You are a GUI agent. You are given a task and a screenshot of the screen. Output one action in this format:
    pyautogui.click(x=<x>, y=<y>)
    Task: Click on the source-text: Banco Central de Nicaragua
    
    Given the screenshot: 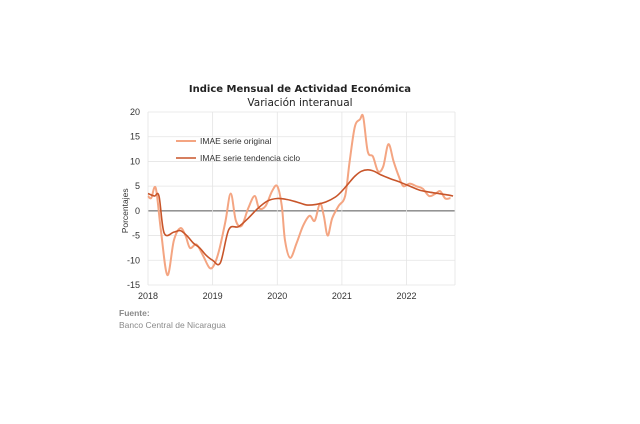 What is the action you would take?
    pyautogui.click(x=172, y=325)
    